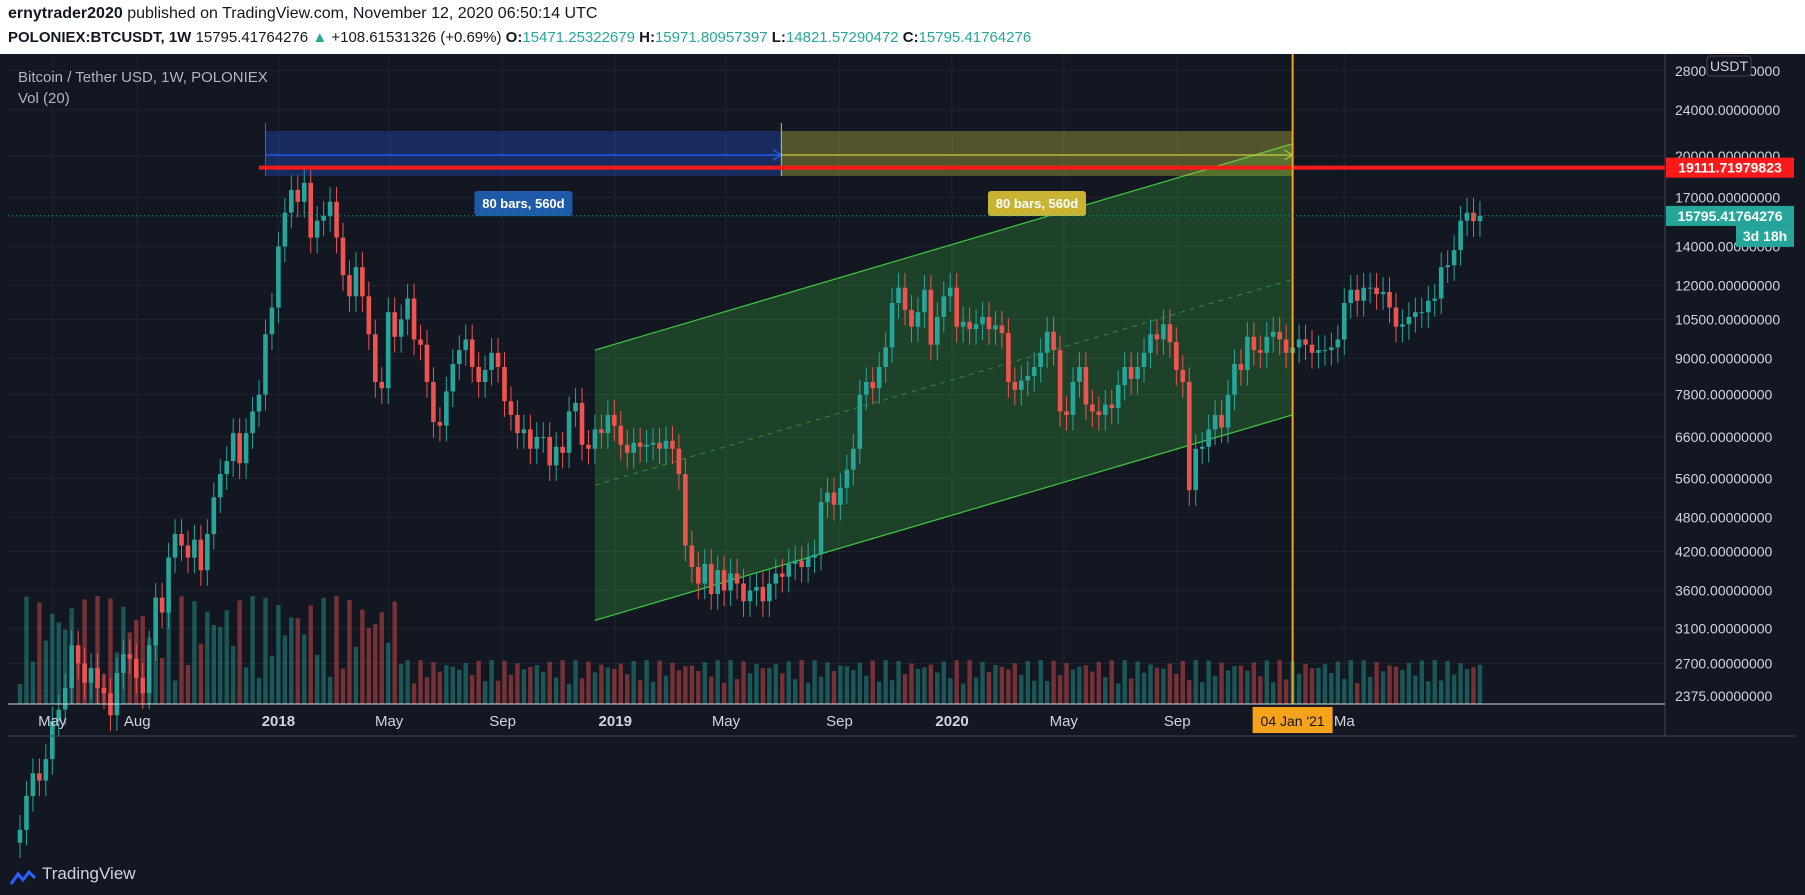 The height and width of the screenshot is (895, 1805). What do you see at coordinates (1727, 110) in the screenshot?
I see `y-tick-label: 24000.00000000` at bounding box center [1727, 110].